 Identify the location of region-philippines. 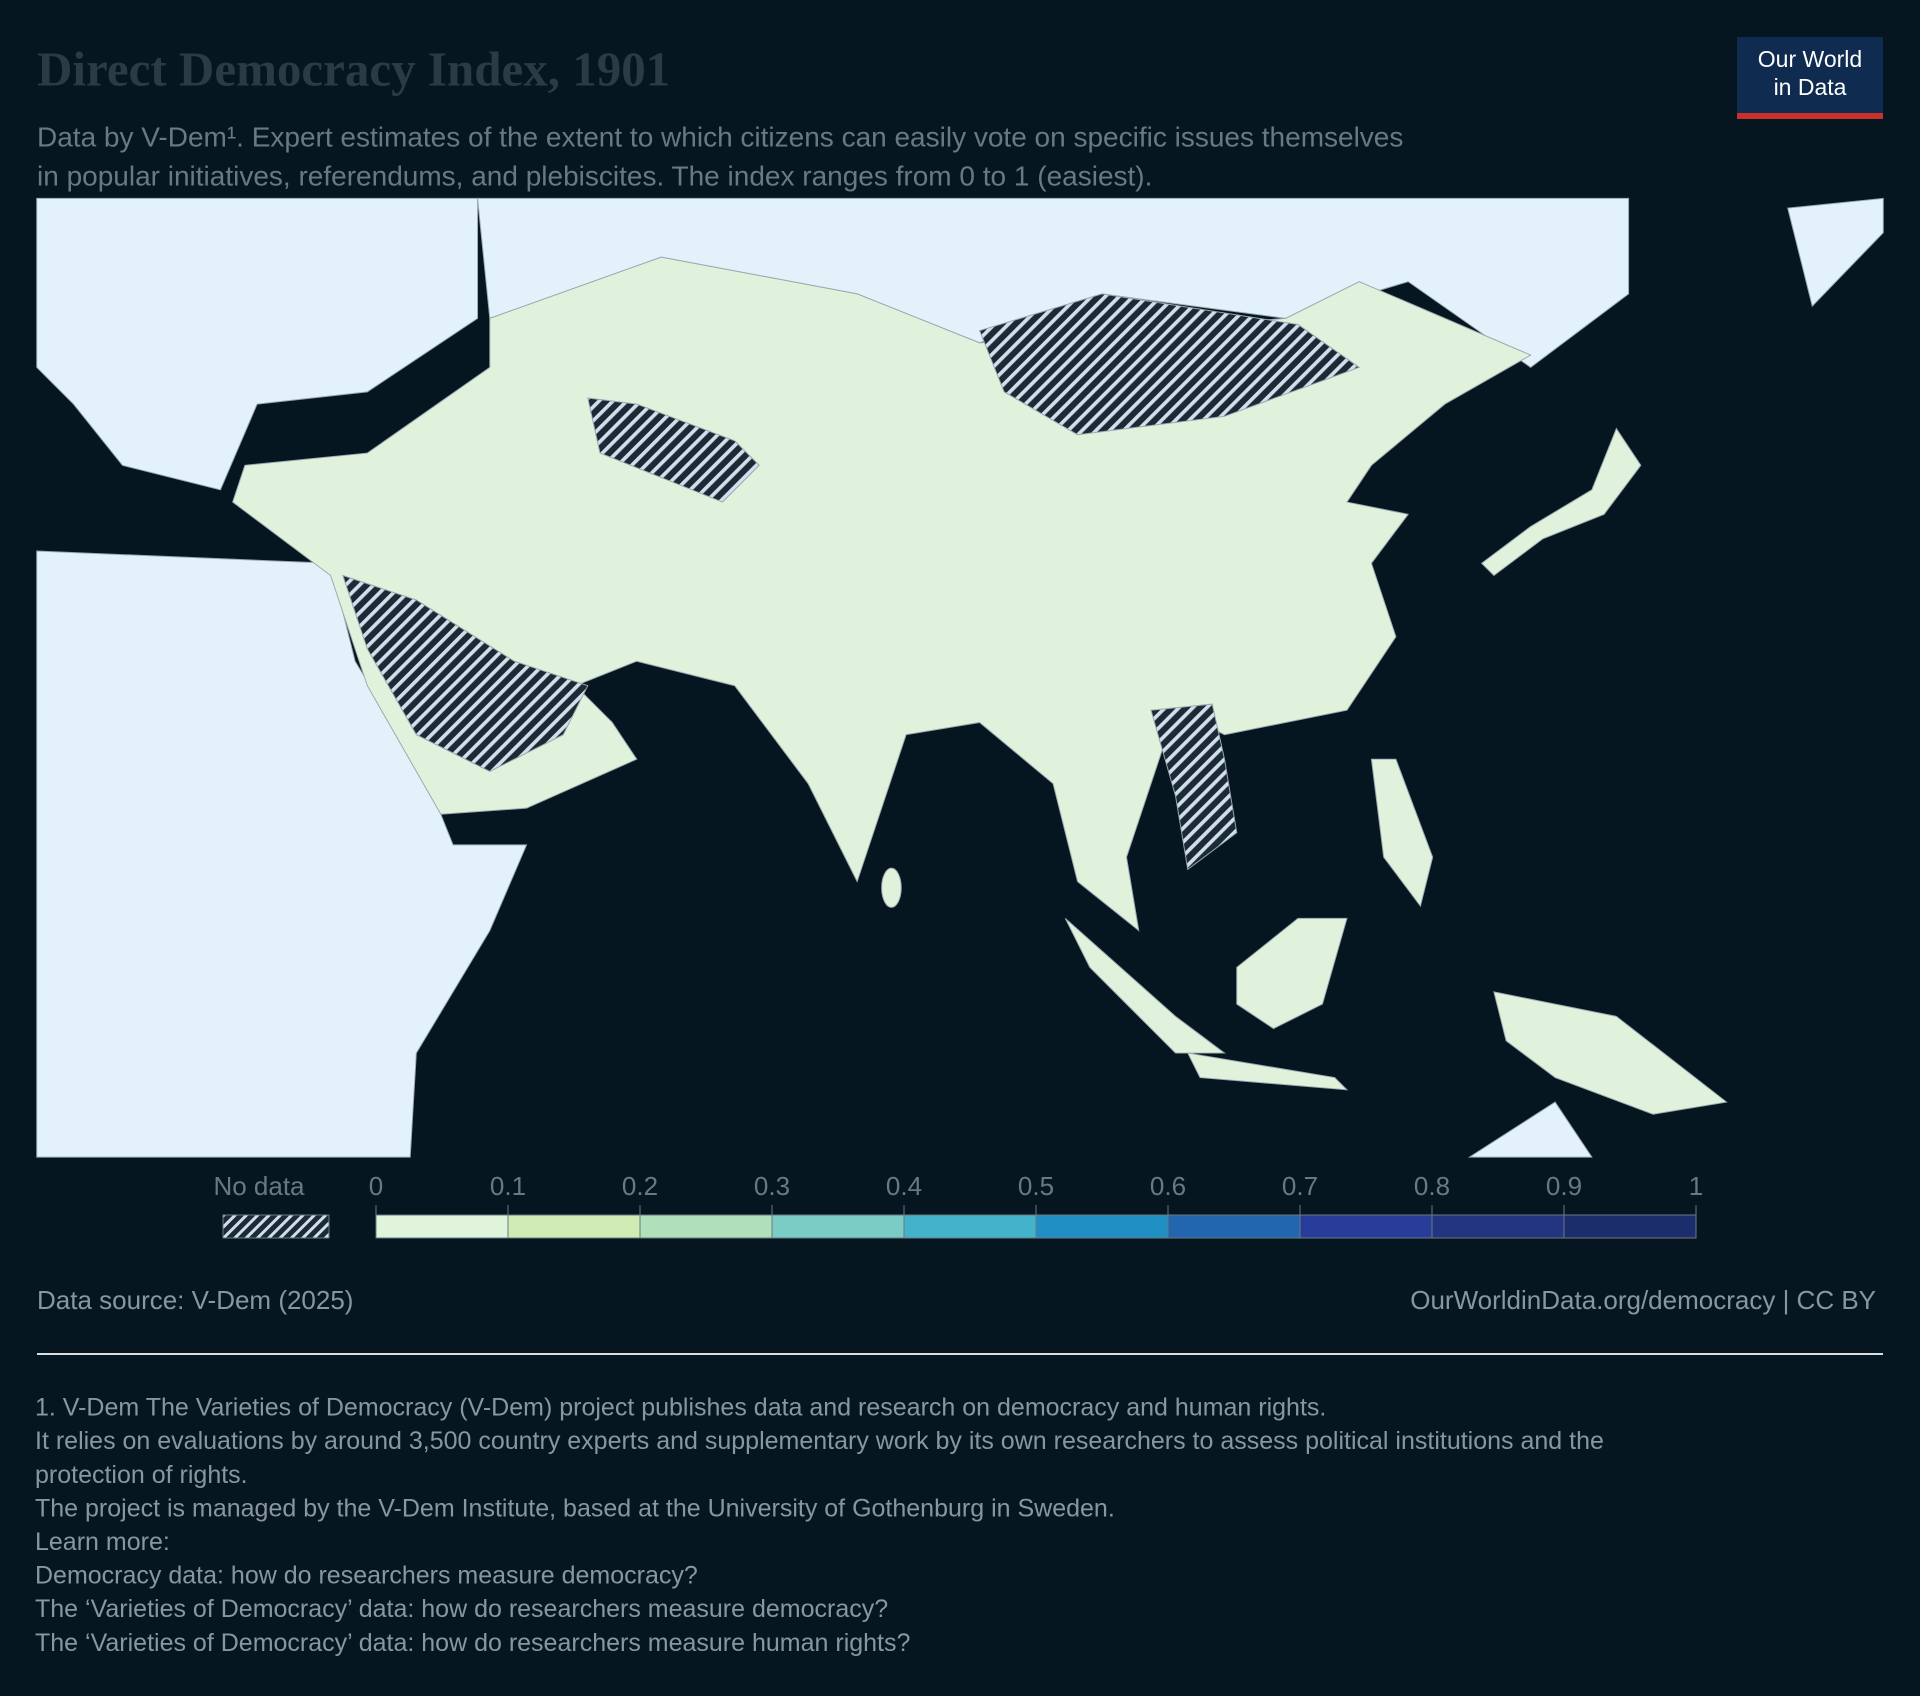
(1402, 833).